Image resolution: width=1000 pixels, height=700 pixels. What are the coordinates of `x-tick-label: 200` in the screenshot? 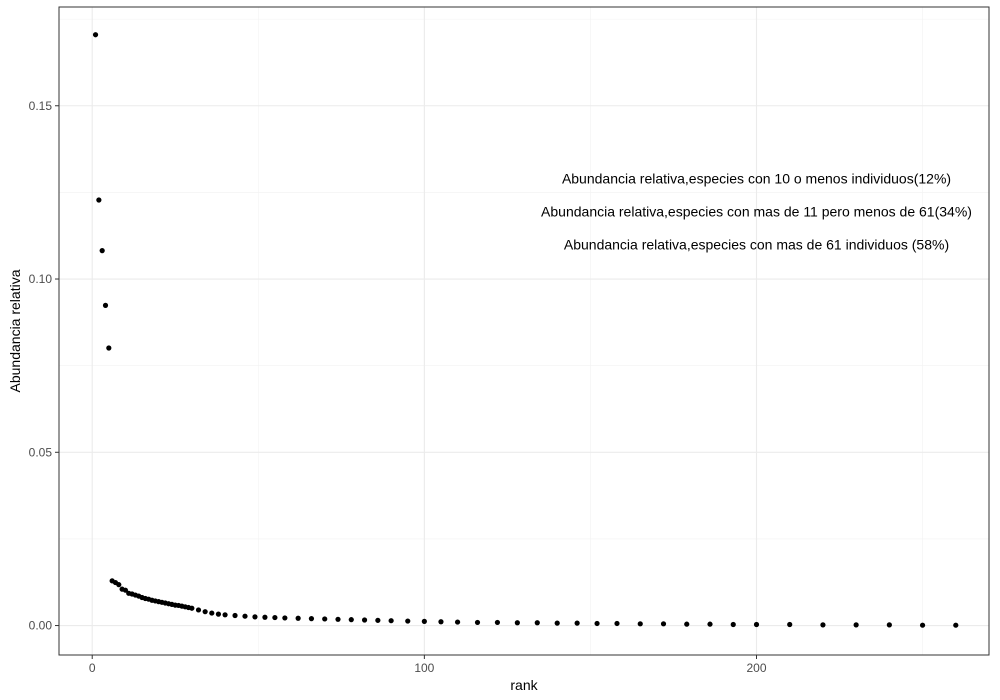 It's located at (756, 668).